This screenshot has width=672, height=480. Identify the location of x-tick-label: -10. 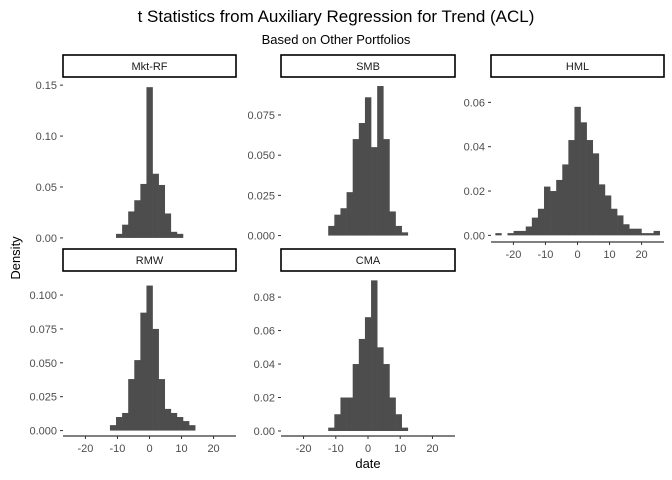
(546, 255).